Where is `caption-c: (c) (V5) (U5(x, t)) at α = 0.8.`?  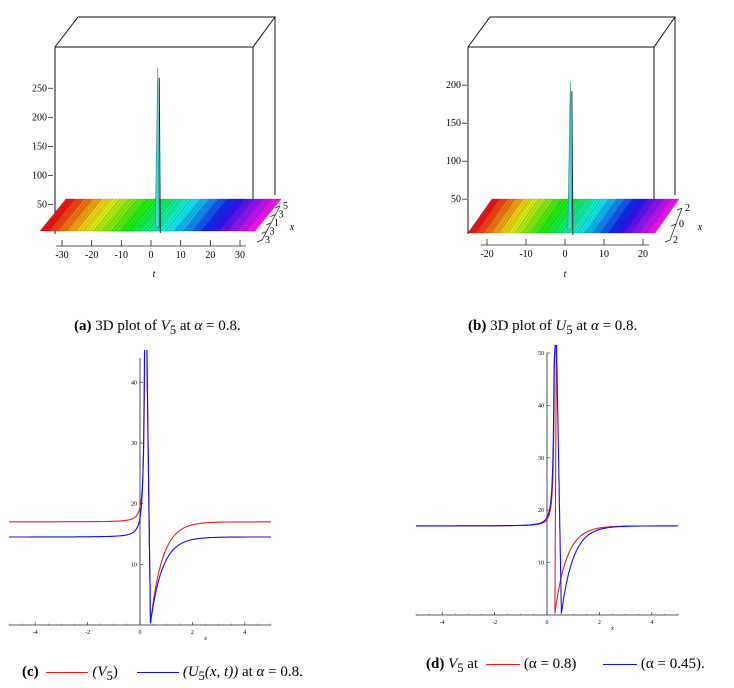
caption-c: (c) (V5) (U5(x, t)) at α = 0.8. is located at coordinates (162, 674).